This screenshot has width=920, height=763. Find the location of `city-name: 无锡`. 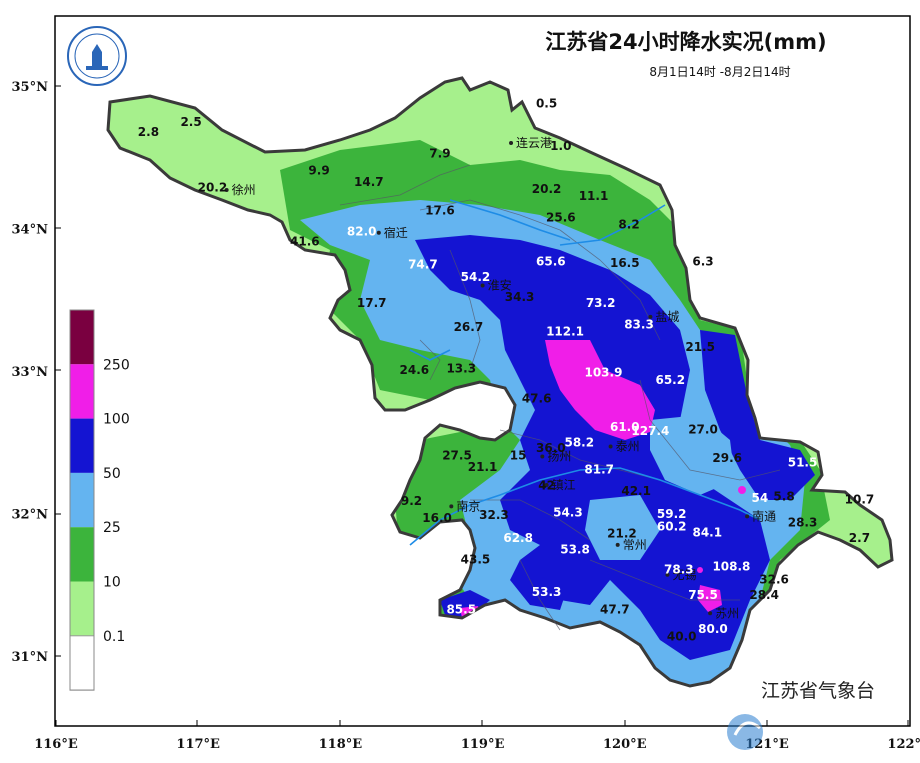

city-name: 无锡 is located at coordinates (684, 574).